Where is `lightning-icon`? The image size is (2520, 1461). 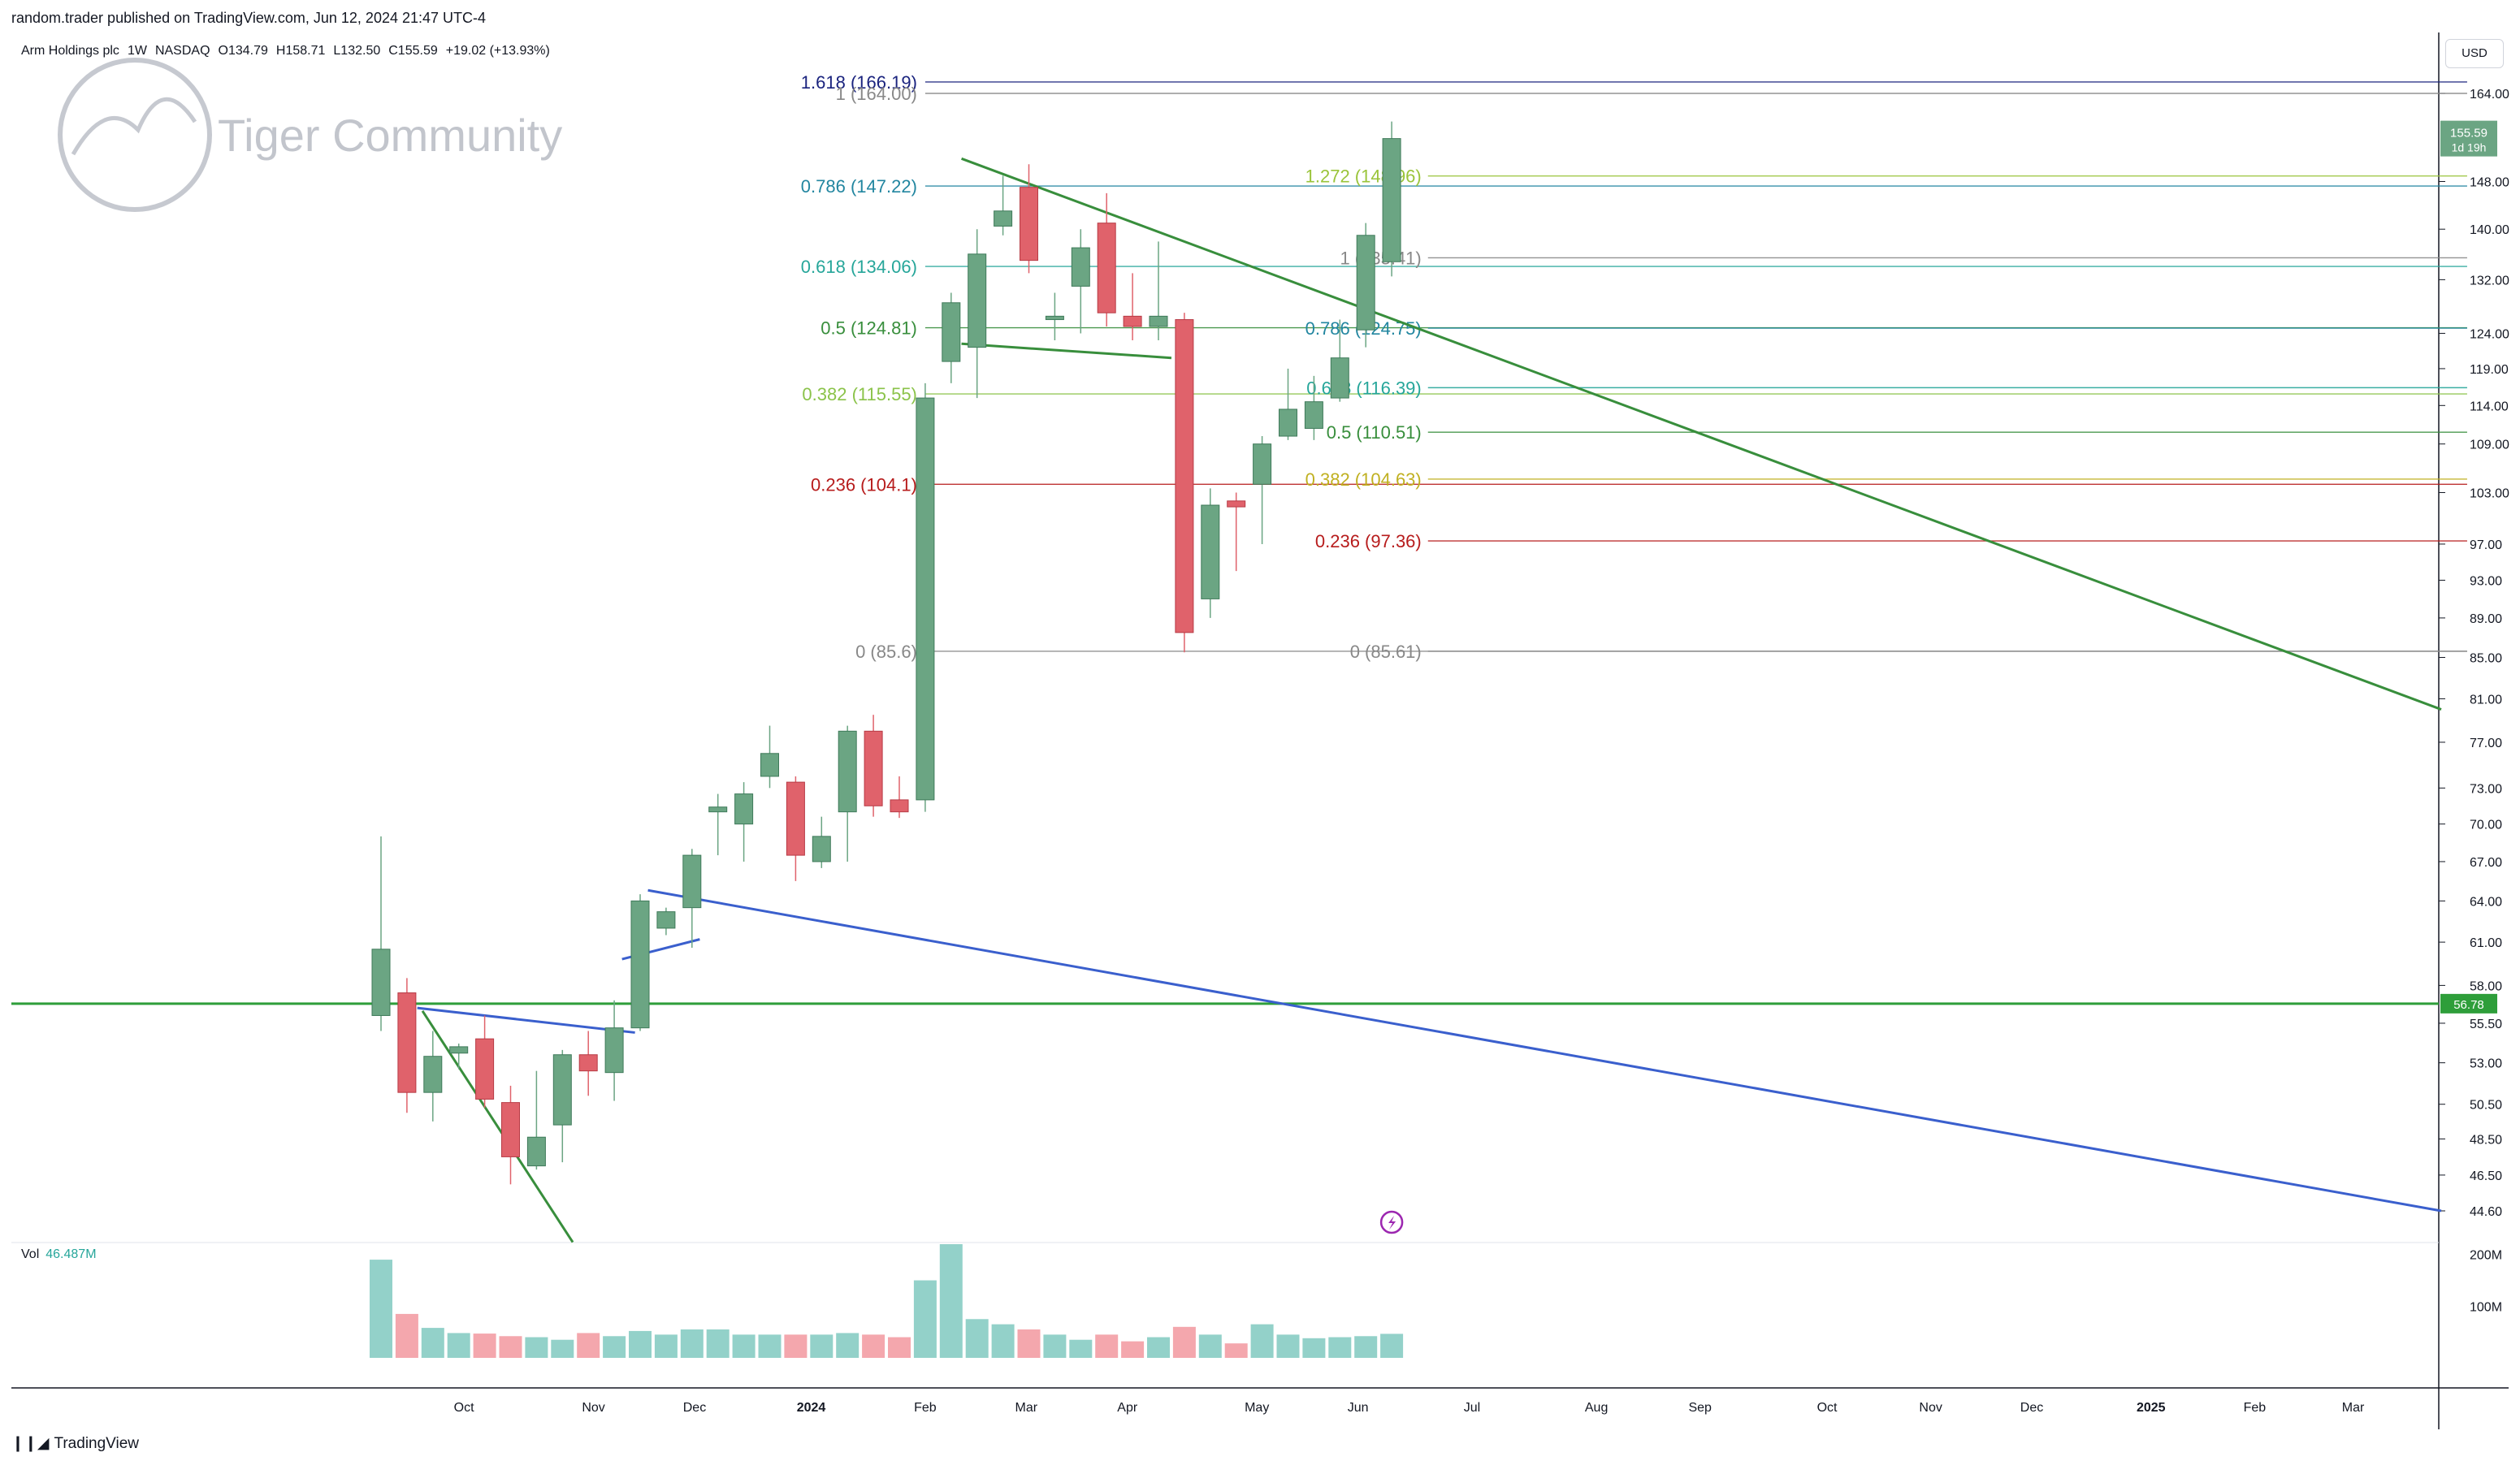 lightning-icon is located at coordinates (1392, 1223).